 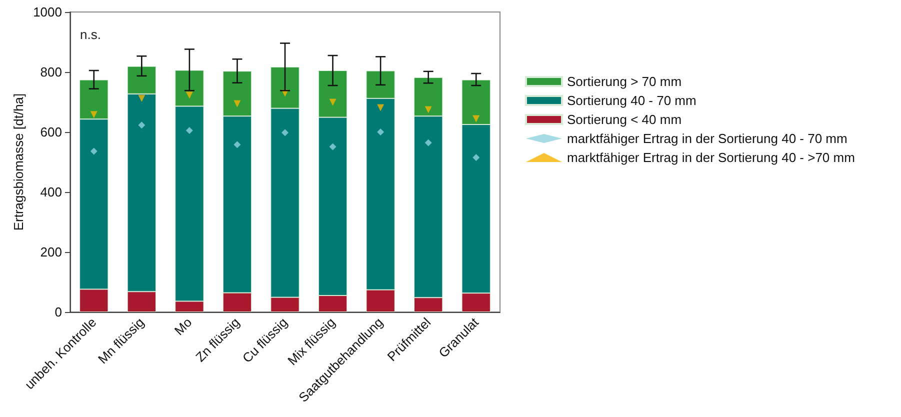 What do you see at coordinates (707, 138) in the screenshot?
I see `legend-label: marktfähiger Ertrag in der Sortierung 40 - 70 mm` at bounding box center [707, 138].